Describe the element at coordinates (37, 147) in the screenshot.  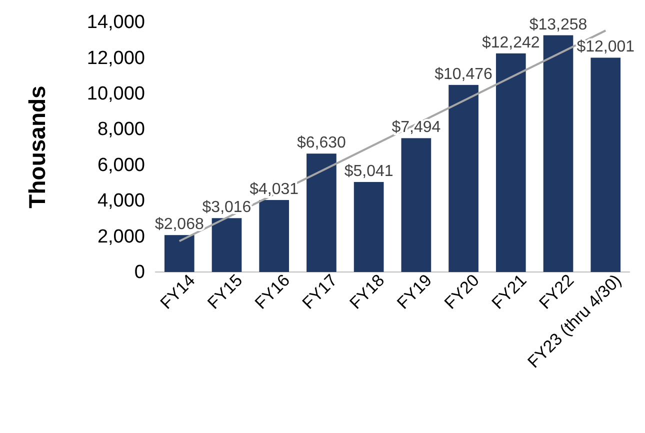
I see `y-axis-title: Thousands` at that location.